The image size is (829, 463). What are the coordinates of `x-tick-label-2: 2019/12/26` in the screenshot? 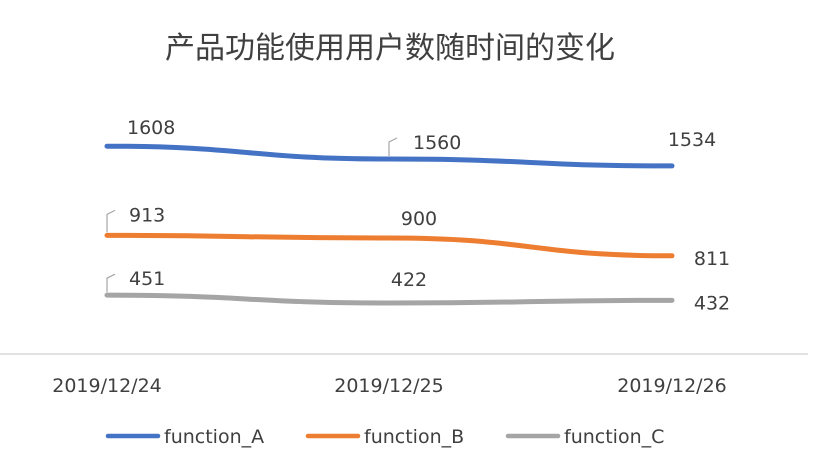 It's located at (672, 386).